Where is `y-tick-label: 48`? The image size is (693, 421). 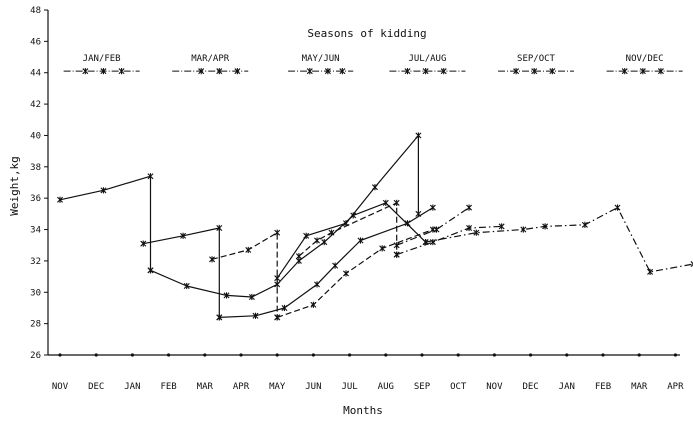
y-tick-label: 48 is located at coordinates (35, 11).